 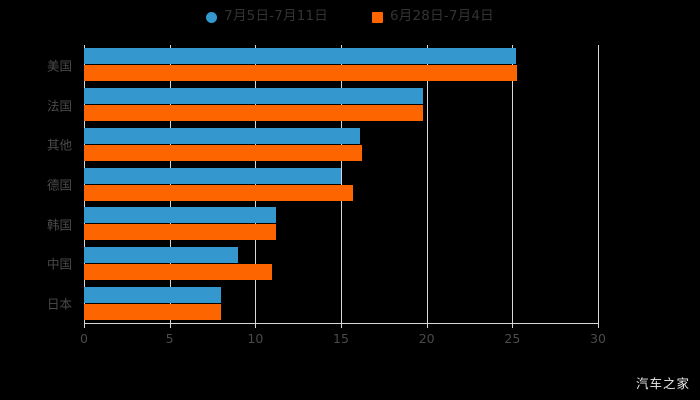 What do you see at coordinates (169, 338) in the screenshot?
I see `x-axis-tick-label: 5` at bounding box center [169, 338].